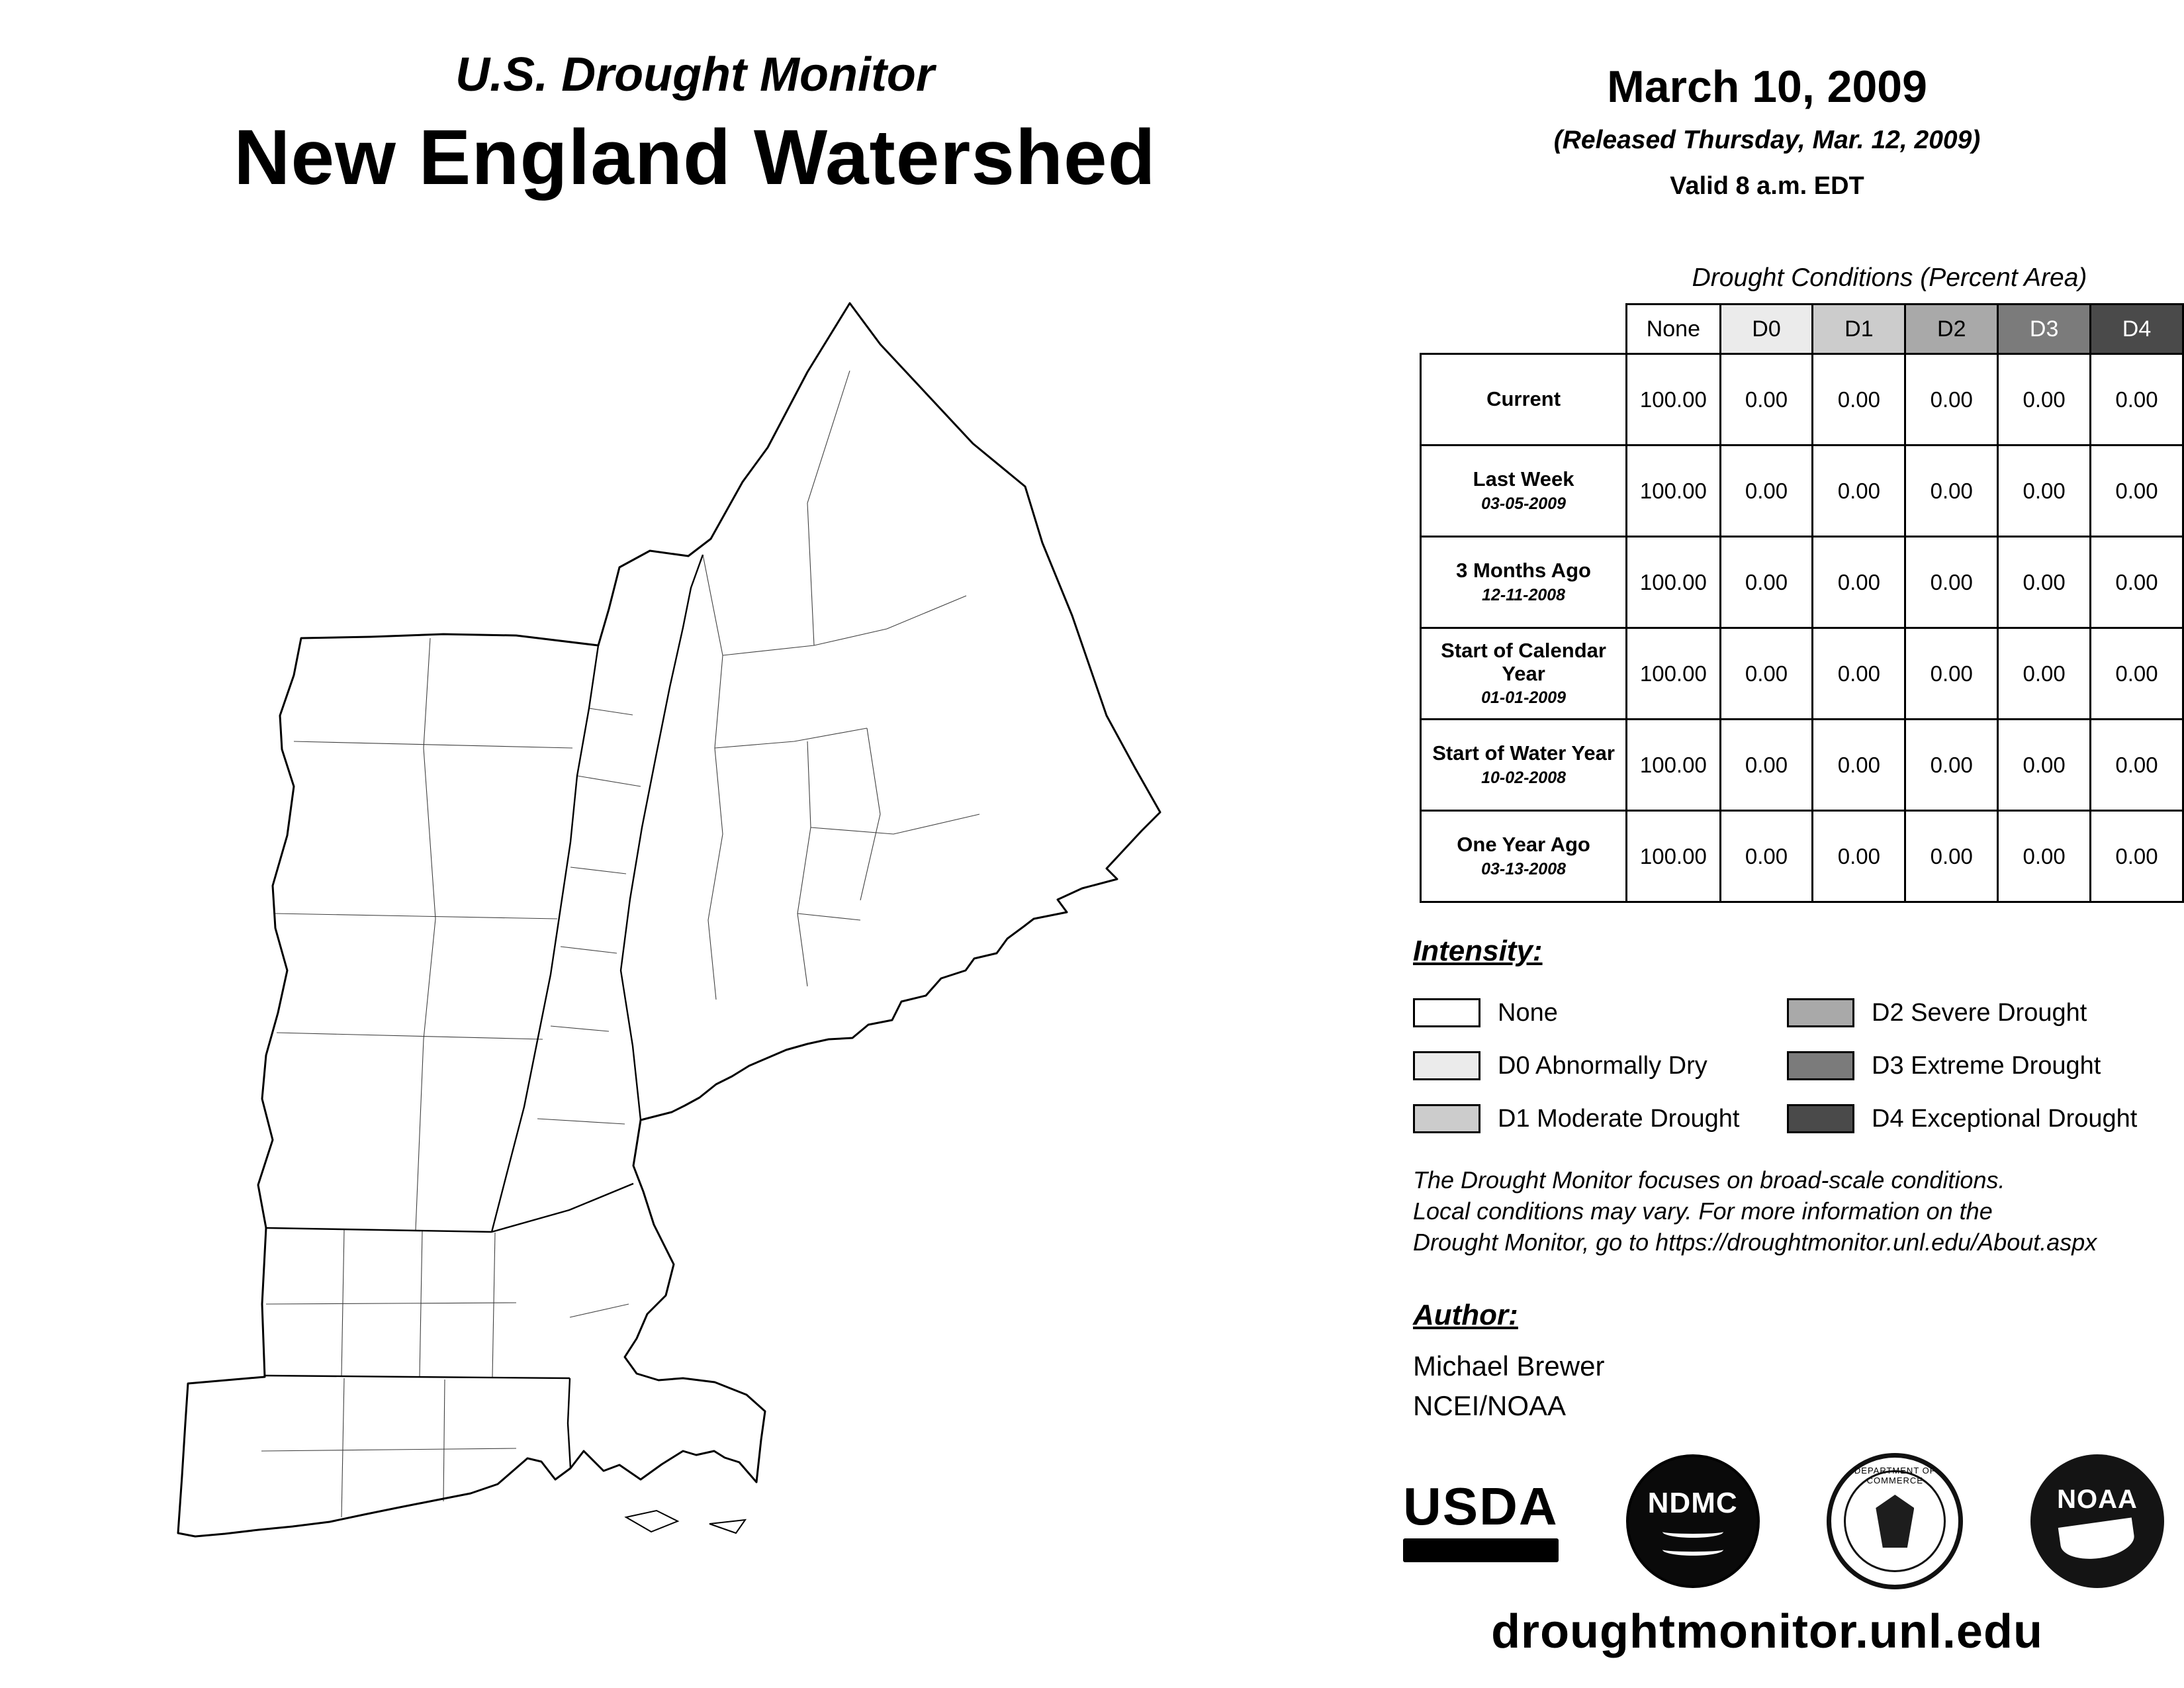 The image size is (2184, 1688). I want to click on legend-item-d3: D3 Extreme Drought, so click(1984, 1065).